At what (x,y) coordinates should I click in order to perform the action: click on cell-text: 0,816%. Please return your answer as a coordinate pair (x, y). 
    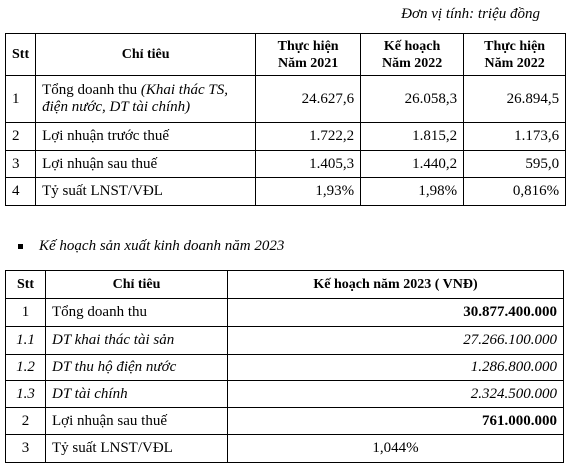
    Looking at the image, I should click on (536, 191).